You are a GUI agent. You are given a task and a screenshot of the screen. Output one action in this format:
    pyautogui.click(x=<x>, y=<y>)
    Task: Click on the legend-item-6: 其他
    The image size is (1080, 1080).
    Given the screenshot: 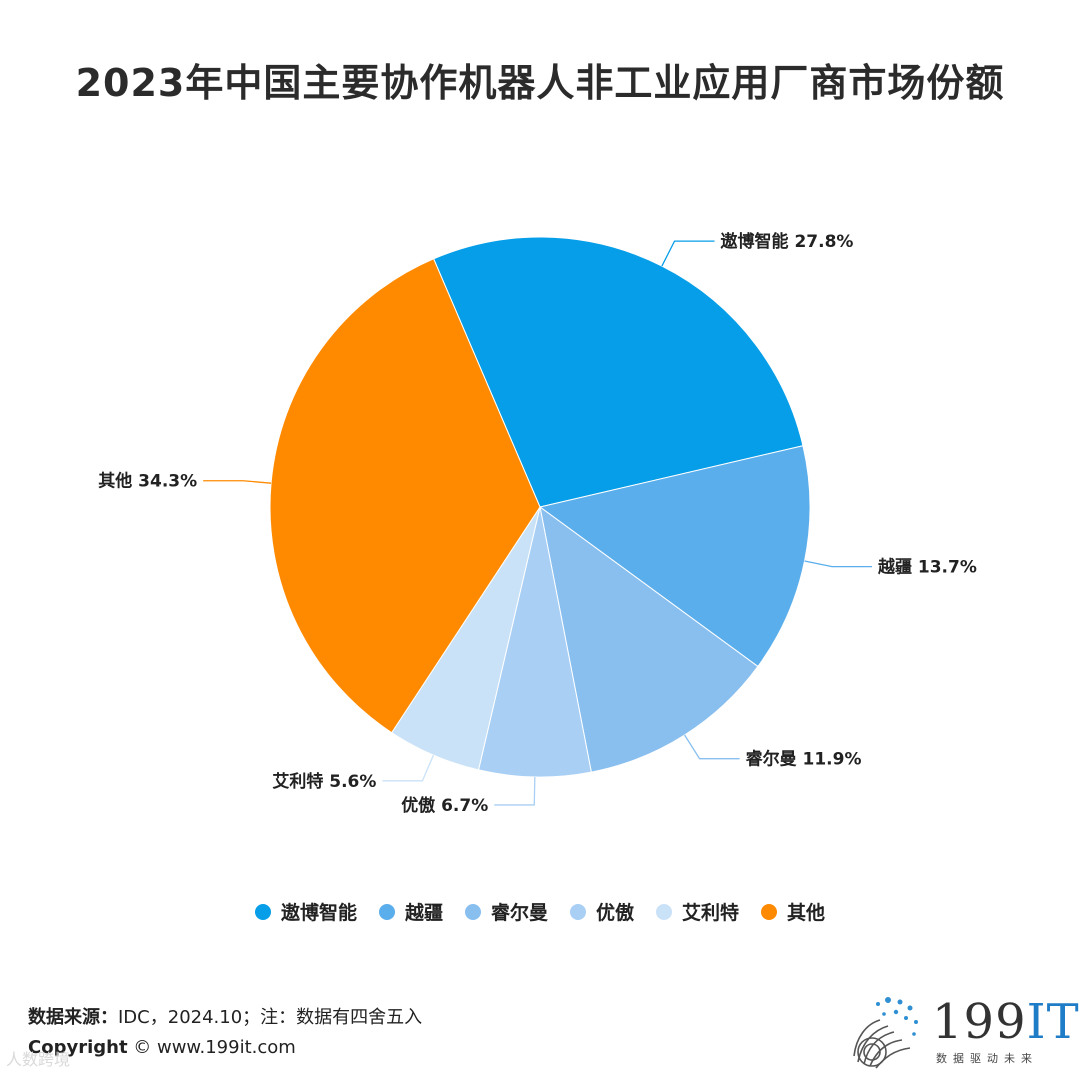 What is the action you would take?
    pyautogui.click(x=793, y=911)
    